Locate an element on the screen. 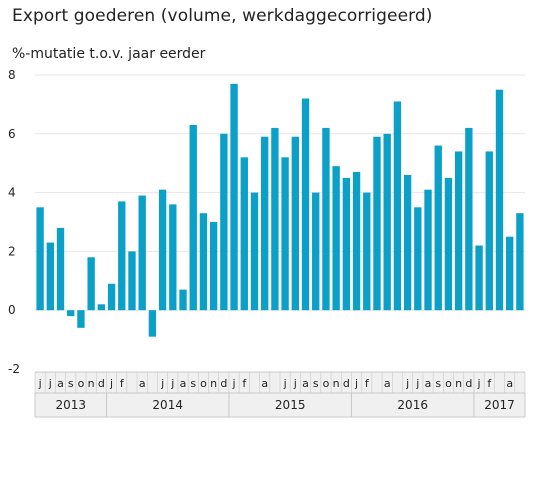  year-label: 2014 is located at coordinates (167, 405).